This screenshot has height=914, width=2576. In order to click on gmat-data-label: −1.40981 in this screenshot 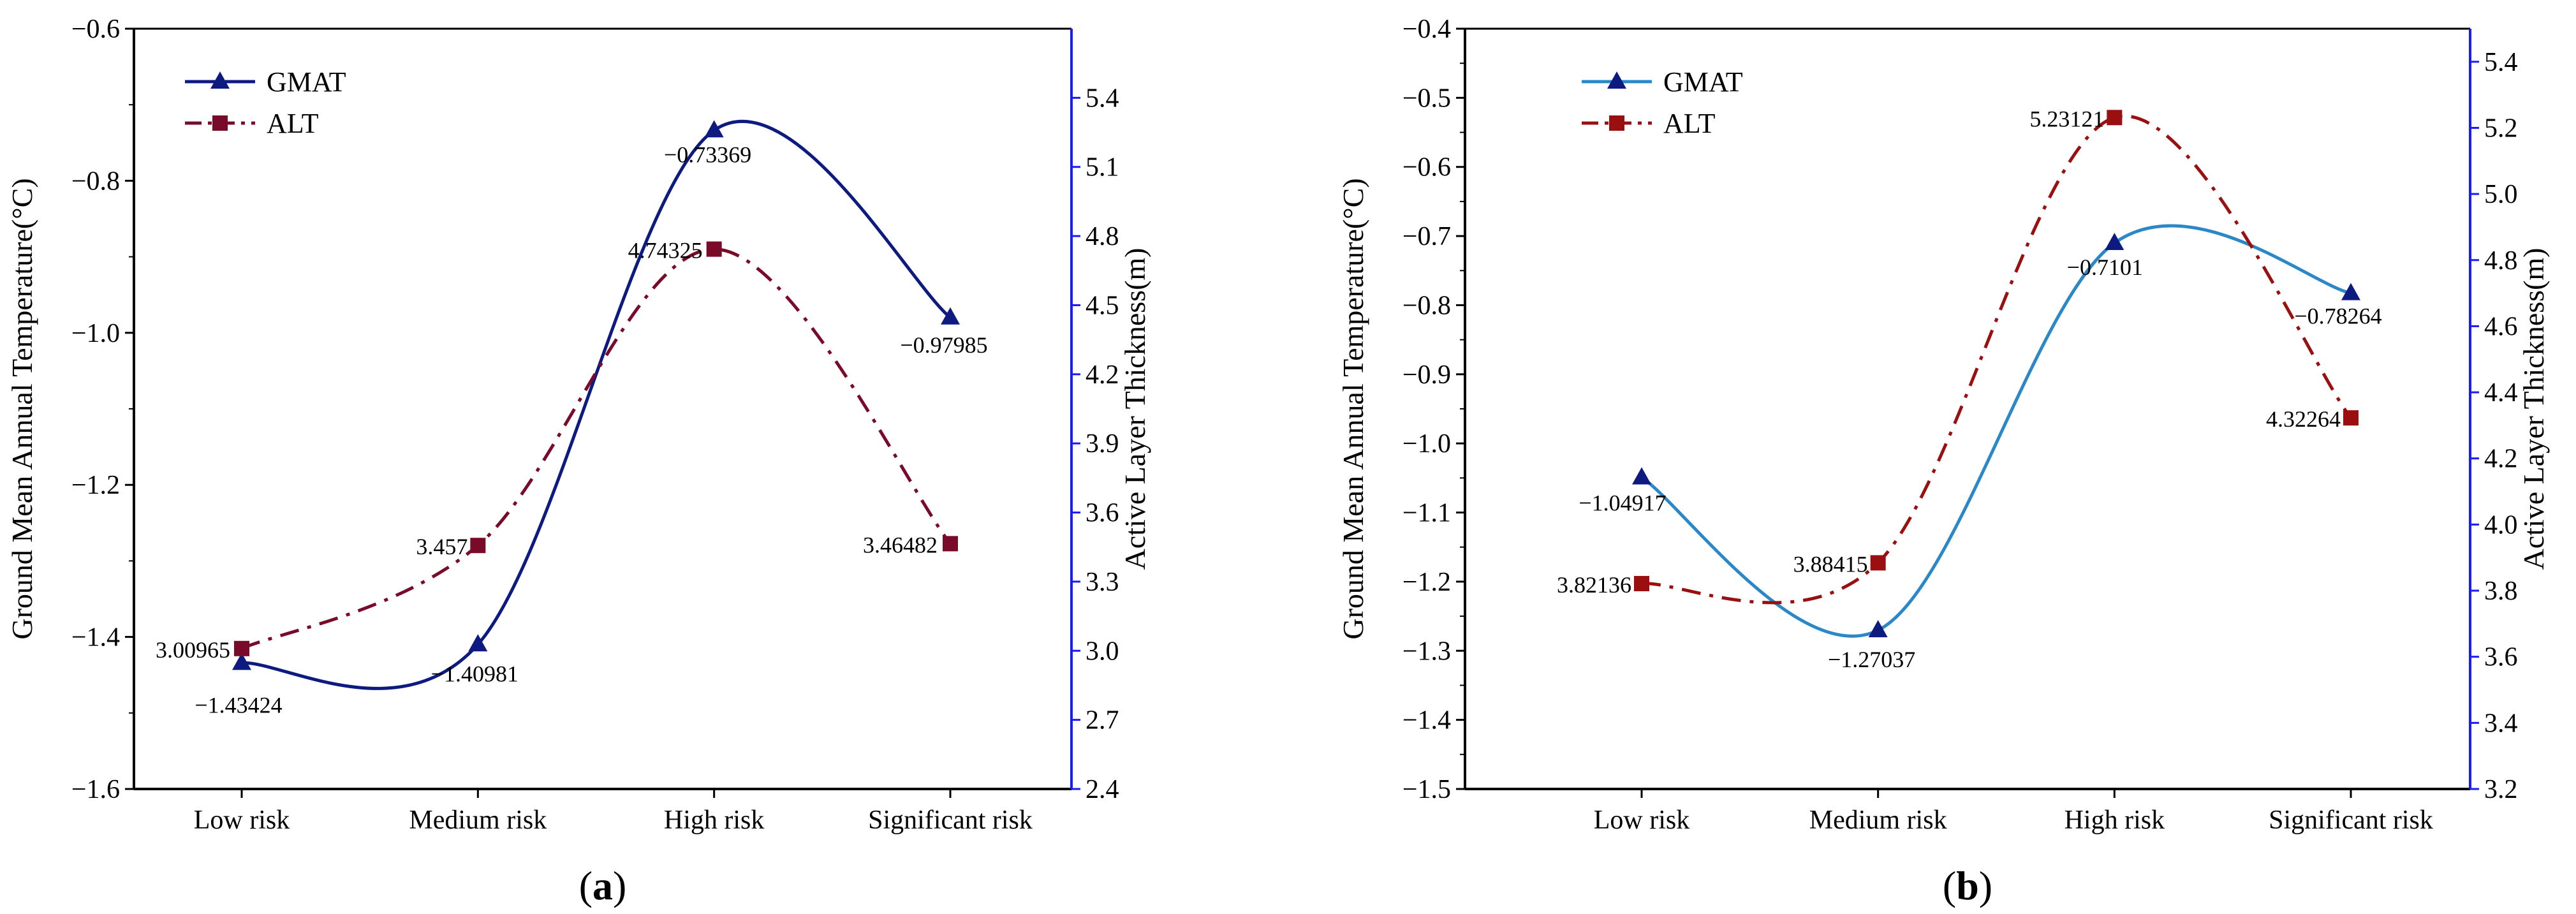, I will do `click(475, 673)`.